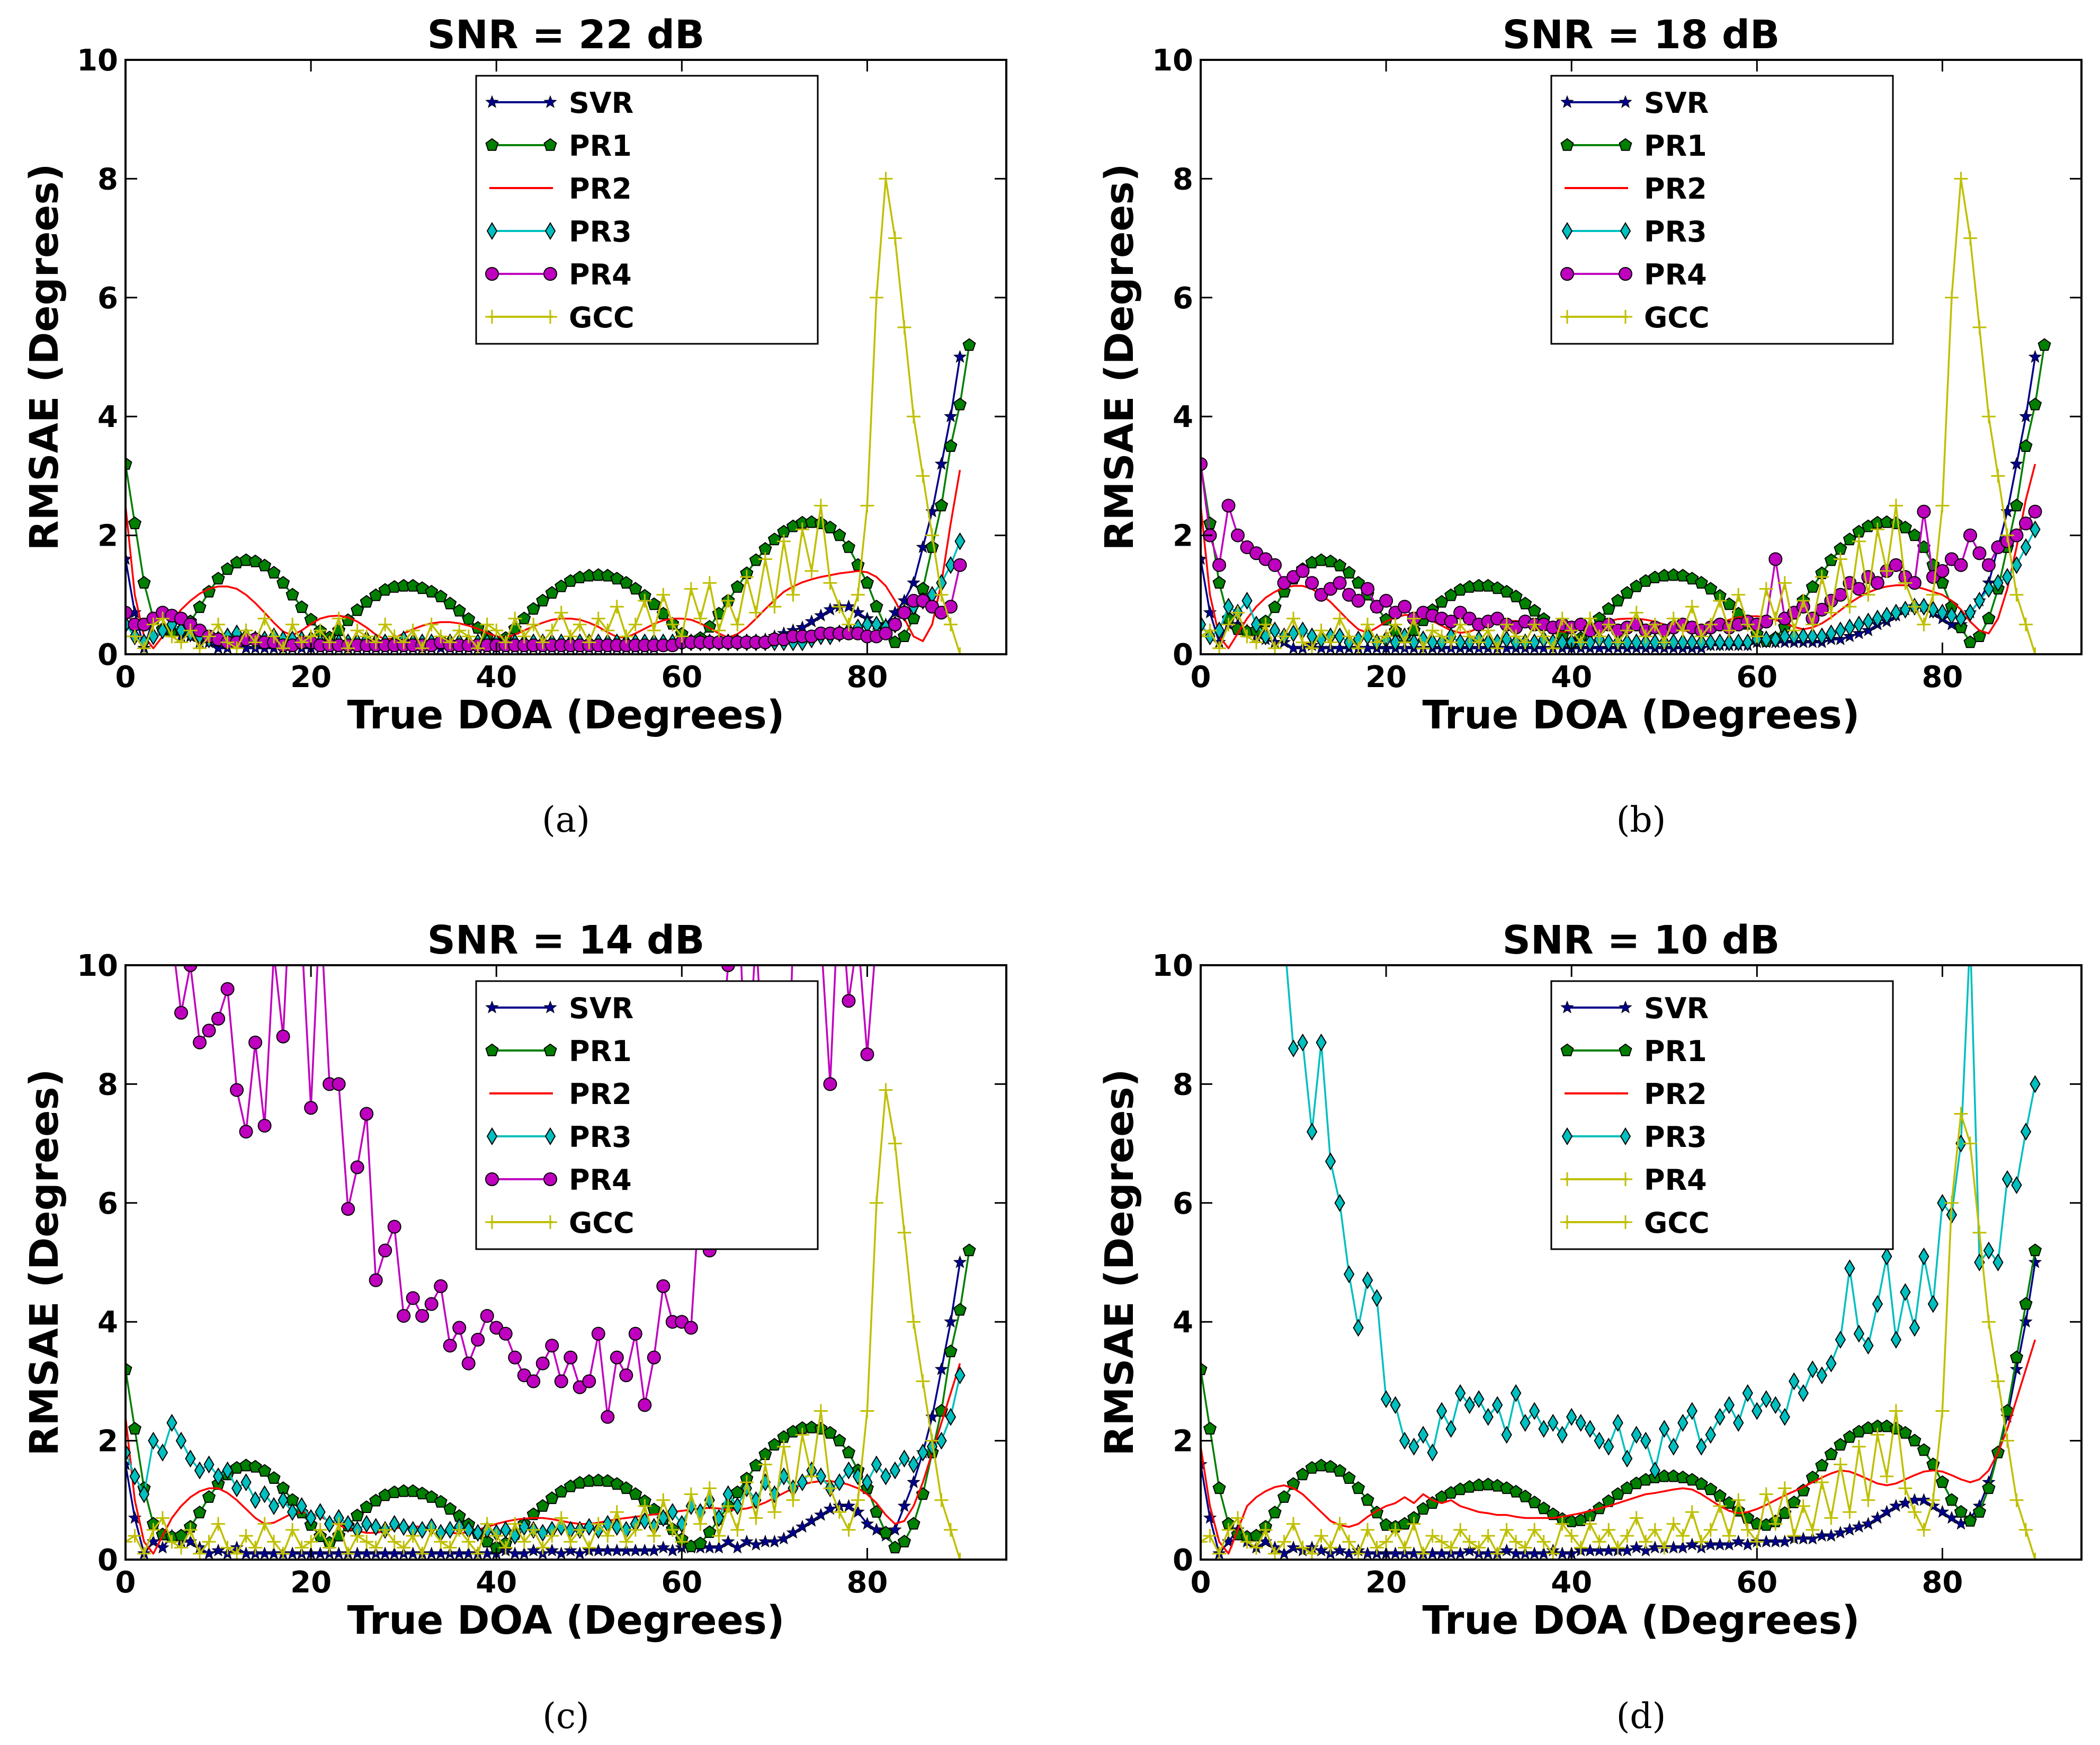  What do you see at coordinates (1386, 677) in the screenshot?
I see `x-tick-label: 20` at bounding box center [1386, 677].